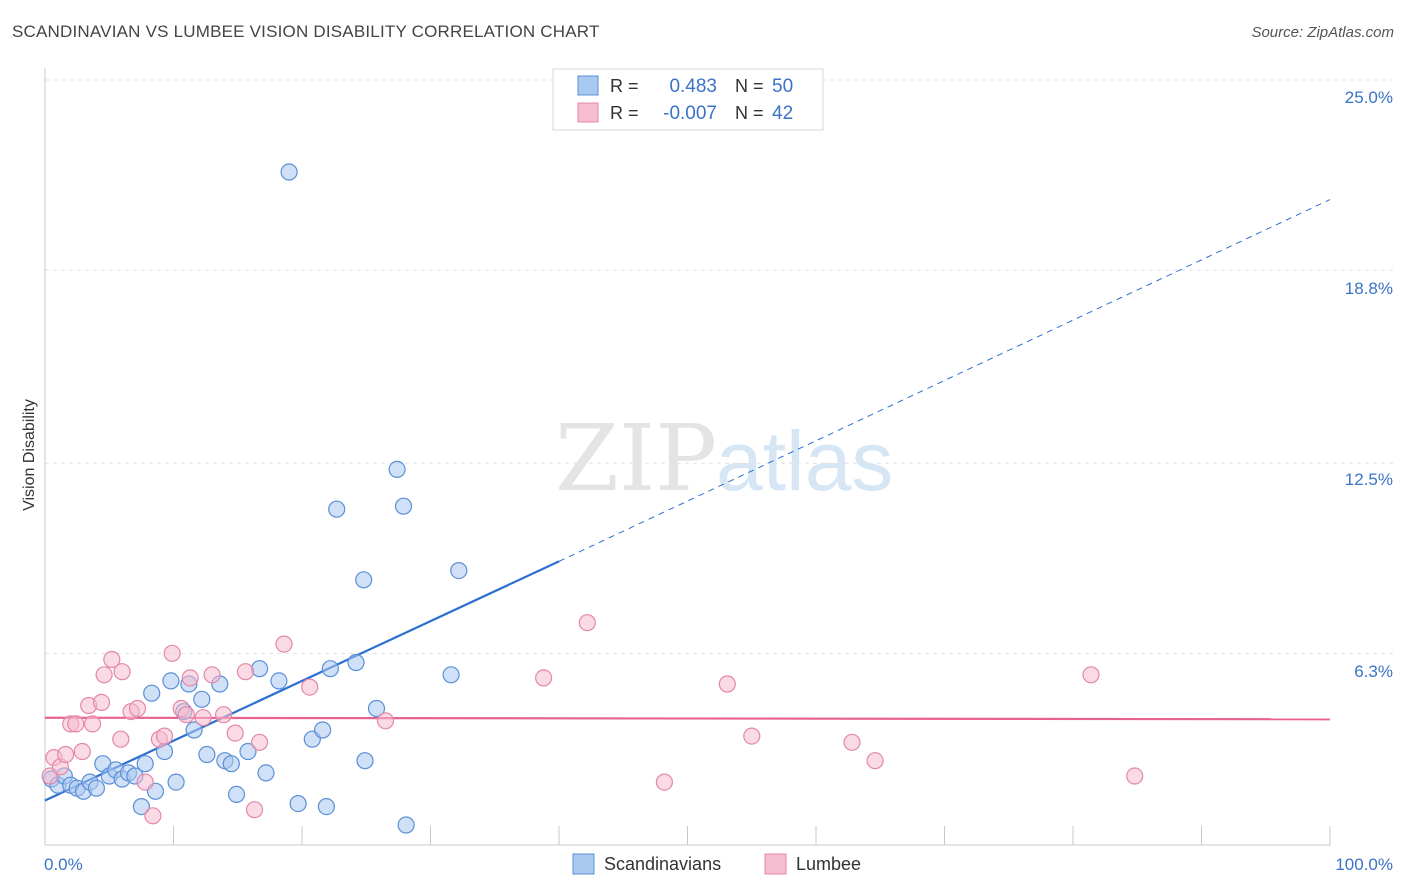 The width and height of the screenshot is (1406, 892). I want to click on watermark-atlas: atlas, so click(804, 461).